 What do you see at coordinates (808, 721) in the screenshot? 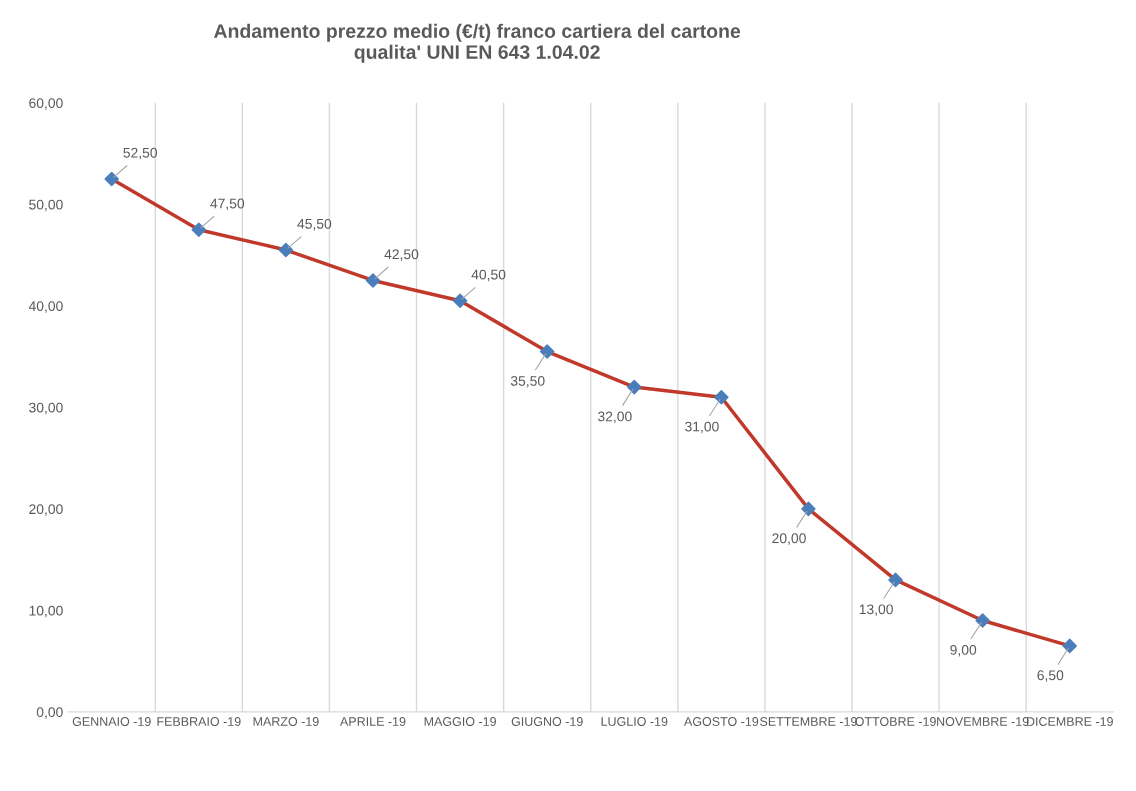
I see `x-tick-label: SETTEMBRE -19` at bounding box center [808, 721].